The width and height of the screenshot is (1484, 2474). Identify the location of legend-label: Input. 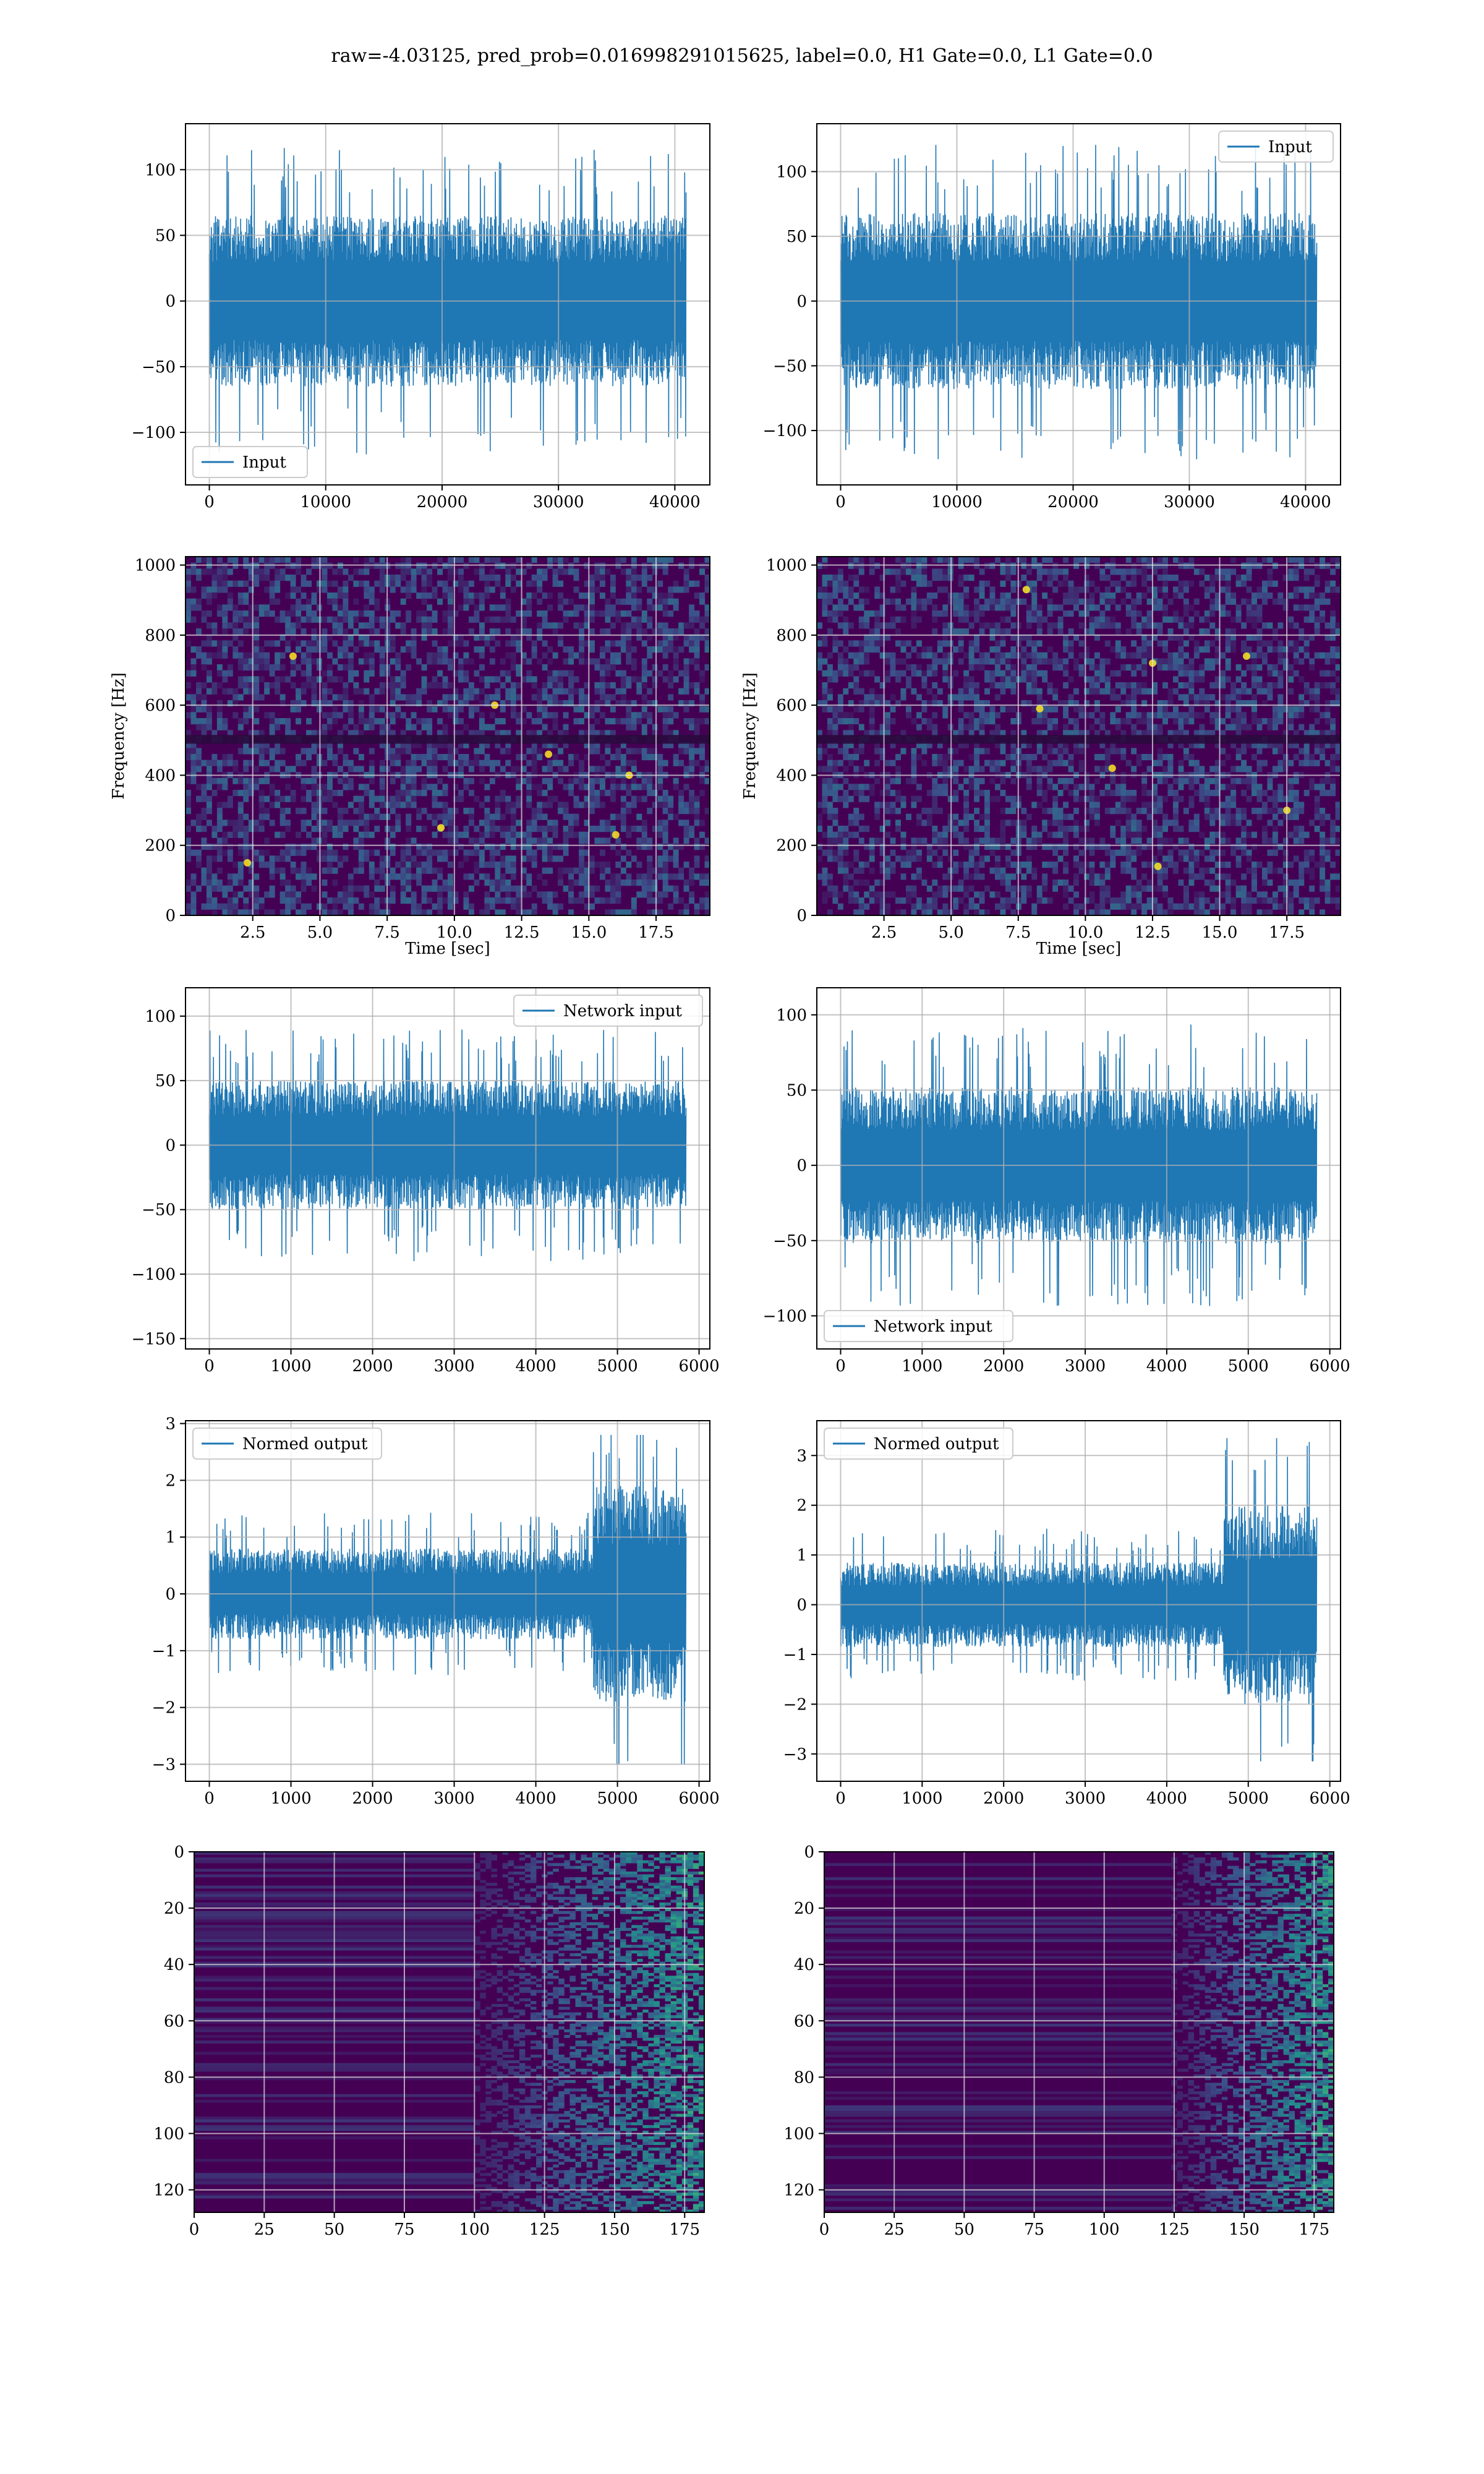
(1290, 147).